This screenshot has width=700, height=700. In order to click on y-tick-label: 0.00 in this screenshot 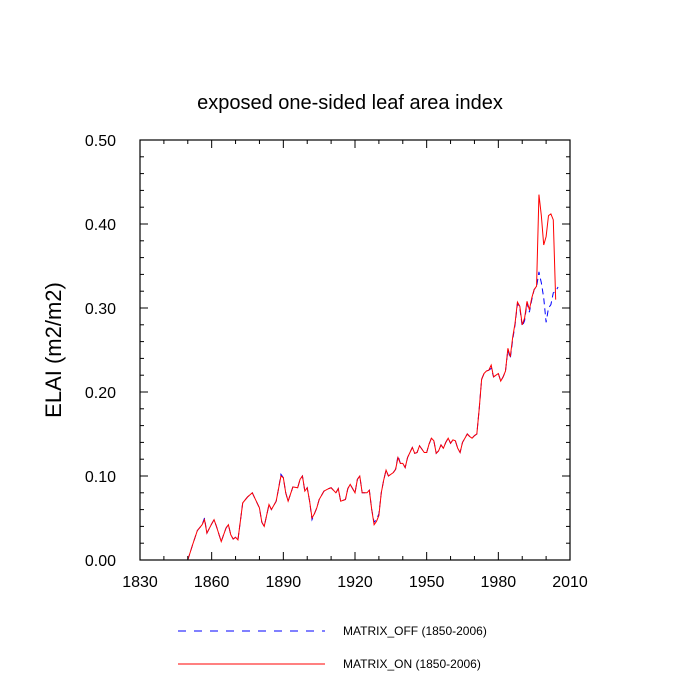, I will do `click(100, 561)`.